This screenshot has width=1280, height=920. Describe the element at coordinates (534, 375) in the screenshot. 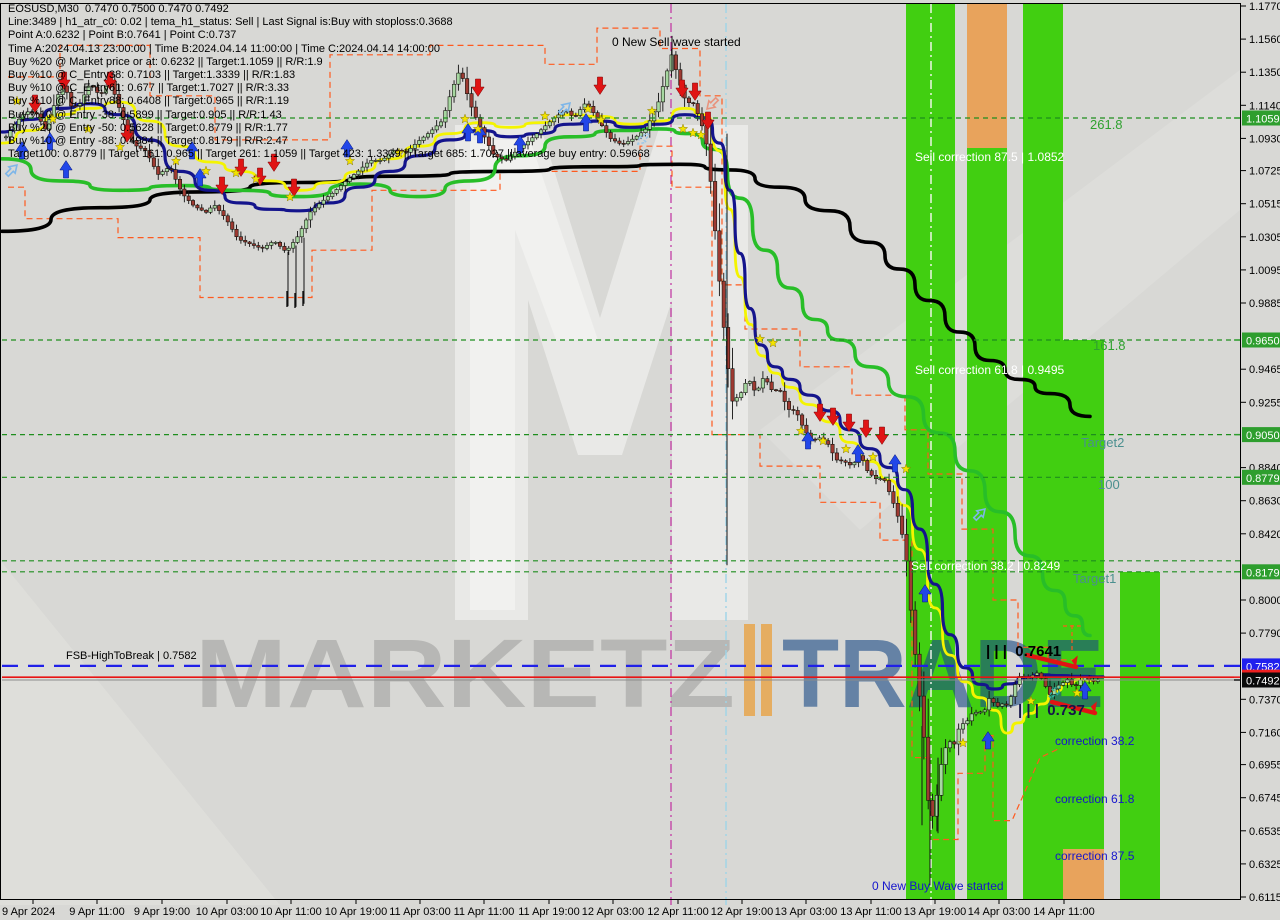

I see `logo-m-highlight` at that location.